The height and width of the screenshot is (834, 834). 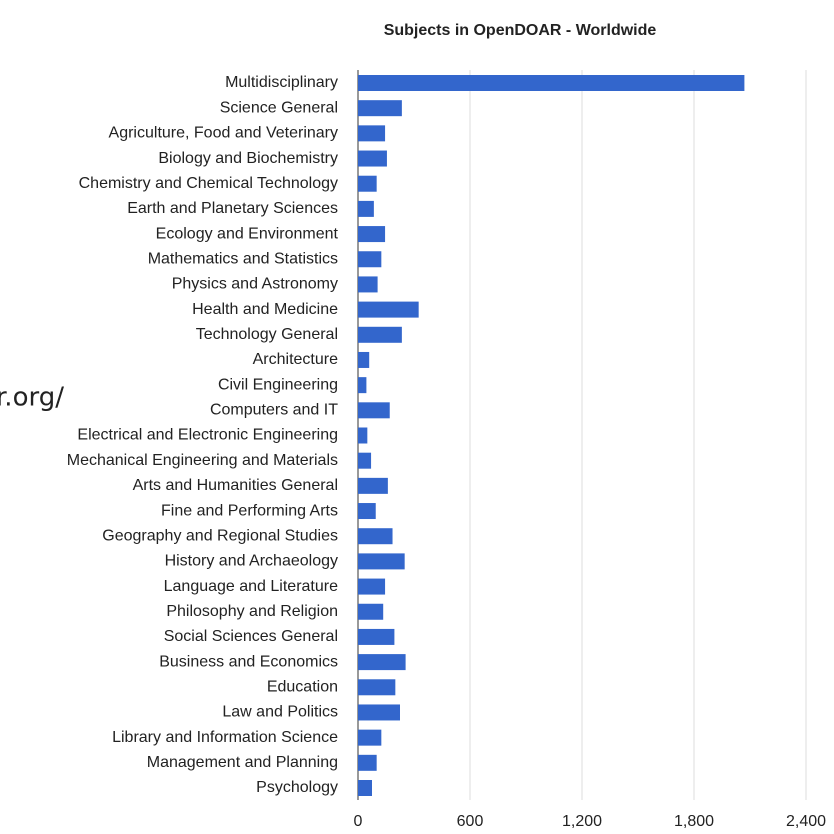 I want to click on category-label: Earth and Planetary Sciences, so click(x=232, y=208).